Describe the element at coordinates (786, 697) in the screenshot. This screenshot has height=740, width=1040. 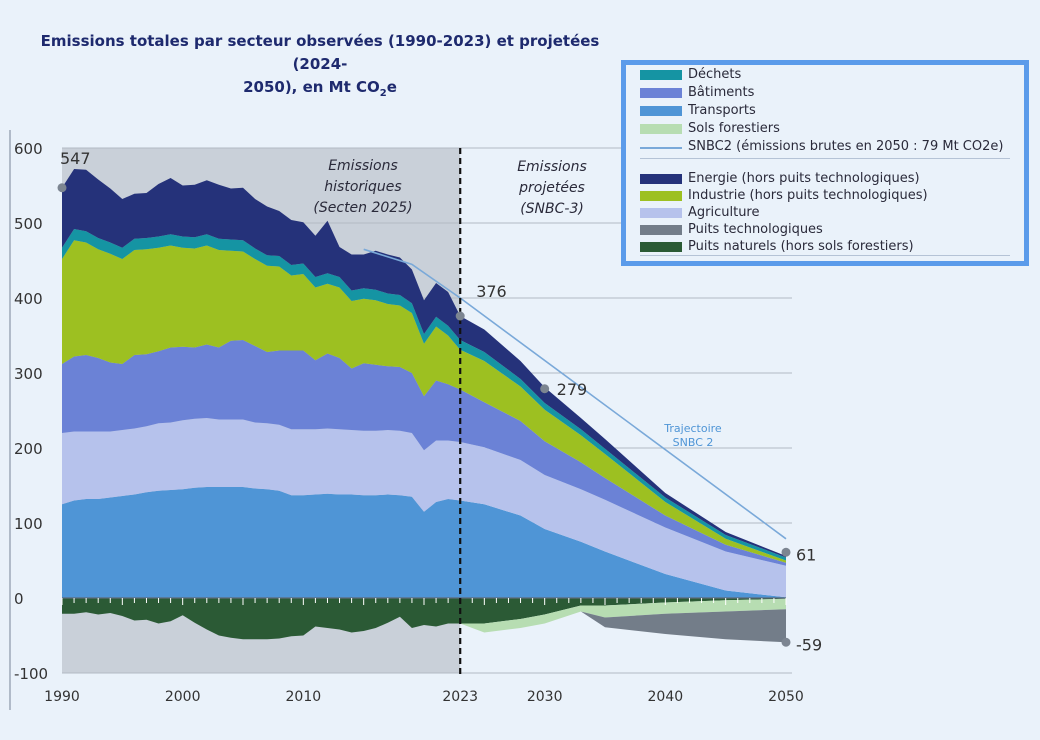
I see `x-tick-label-2050: 2050` at that location.